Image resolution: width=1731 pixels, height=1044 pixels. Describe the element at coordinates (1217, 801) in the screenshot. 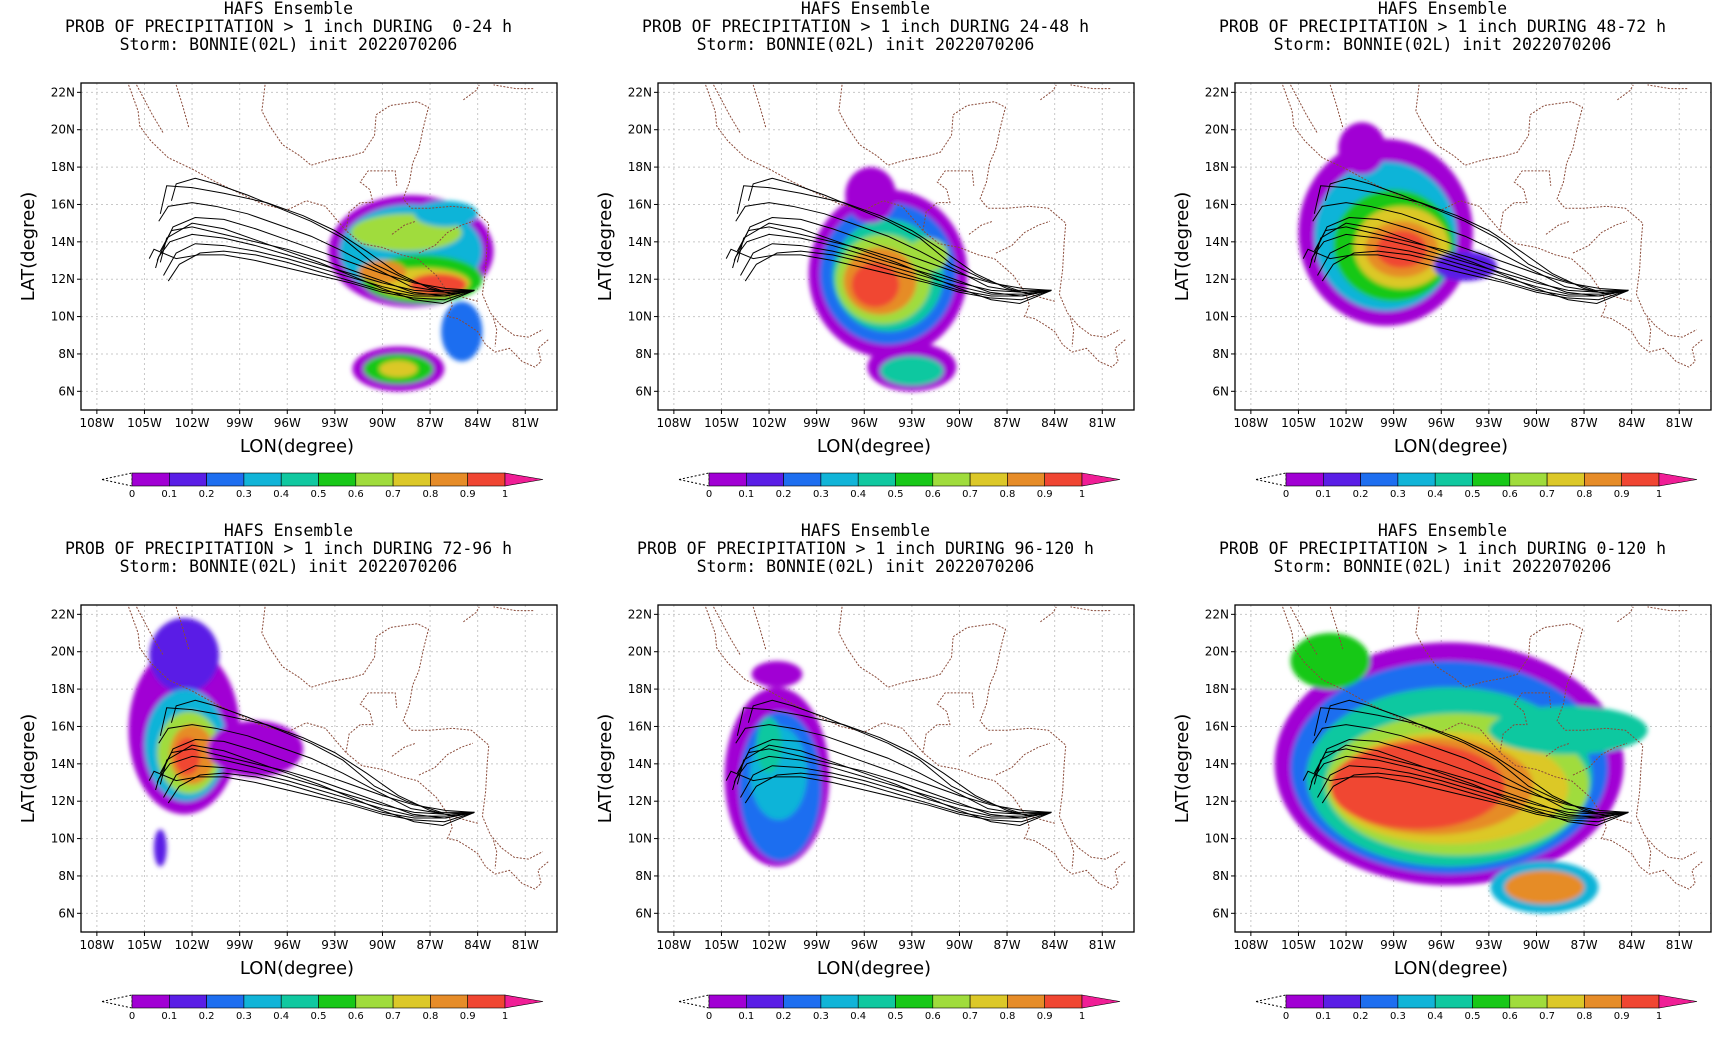

I see `lat-tick-label: 12N` at that location.